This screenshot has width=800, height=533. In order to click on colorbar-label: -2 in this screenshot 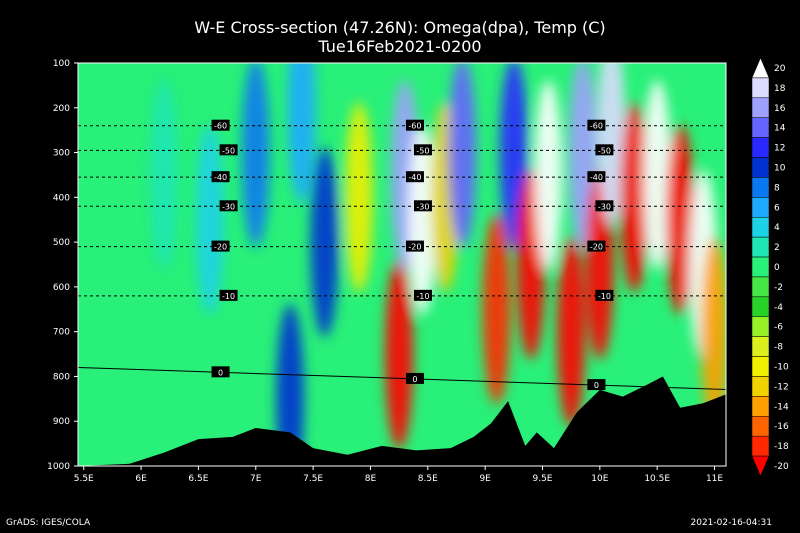, I will do `click(778, 288)`.